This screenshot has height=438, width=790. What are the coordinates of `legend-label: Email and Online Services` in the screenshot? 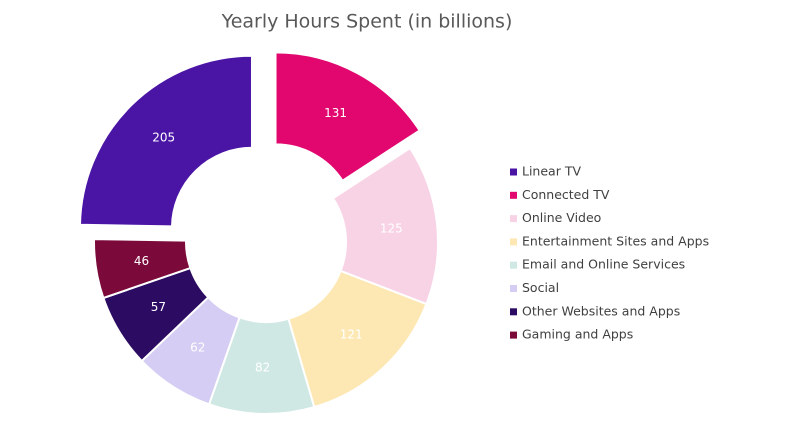 It's located at (603, 264).